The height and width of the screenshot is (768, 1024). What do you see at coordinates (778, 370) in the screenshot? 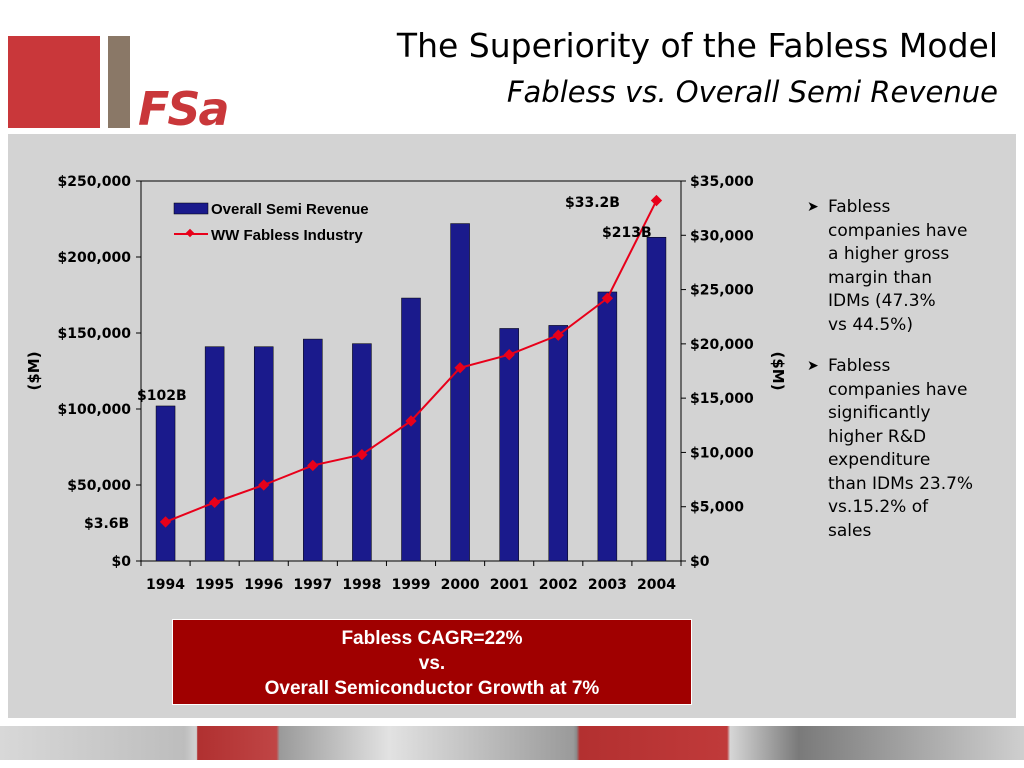
I see `right-axis-label: ($M)` at bounding box center [778, 370].